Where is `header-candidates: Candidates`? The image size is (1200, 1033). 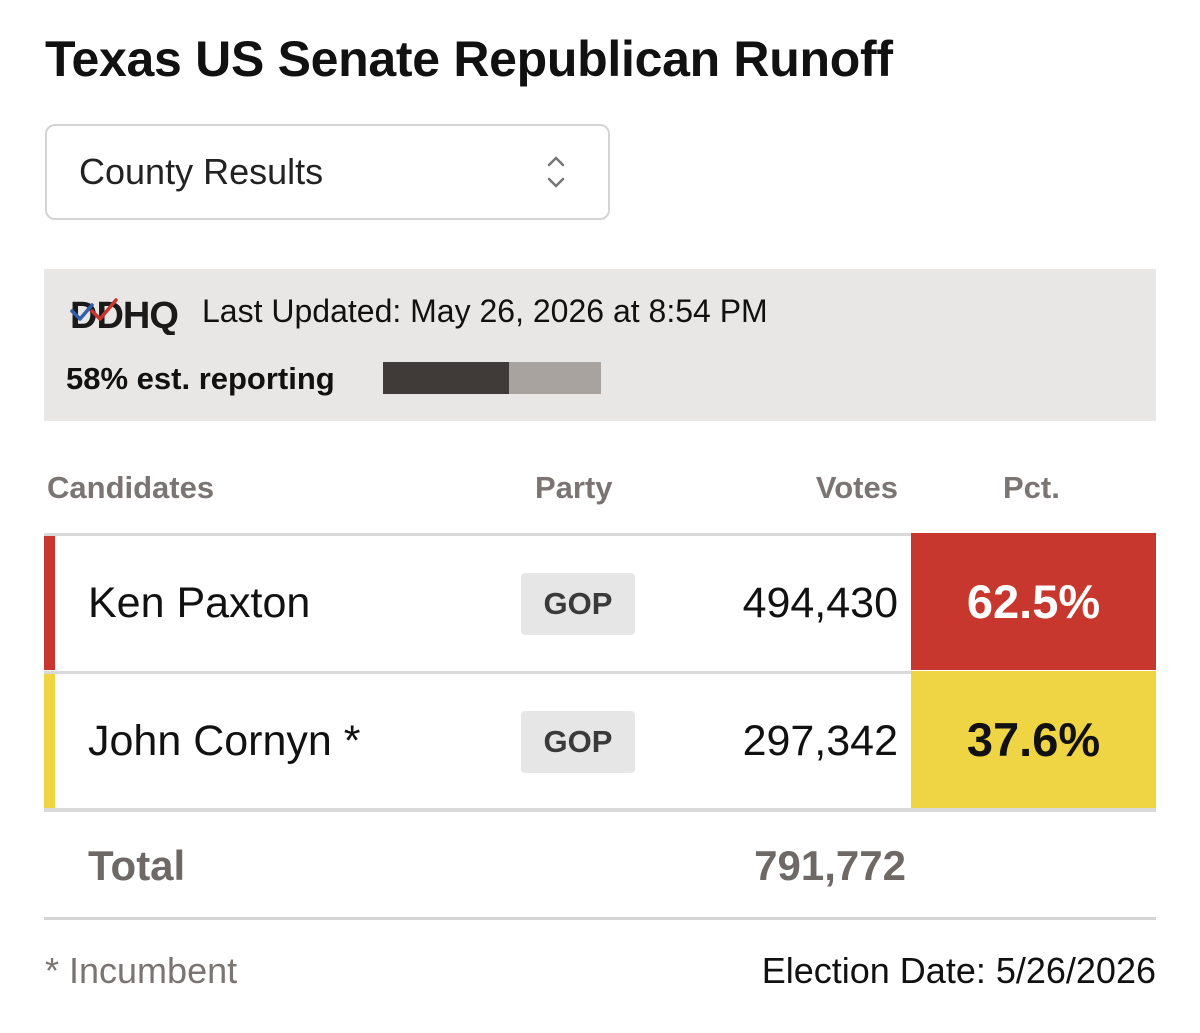 header-candidates: Candidates is located at coordinates (131, 487).